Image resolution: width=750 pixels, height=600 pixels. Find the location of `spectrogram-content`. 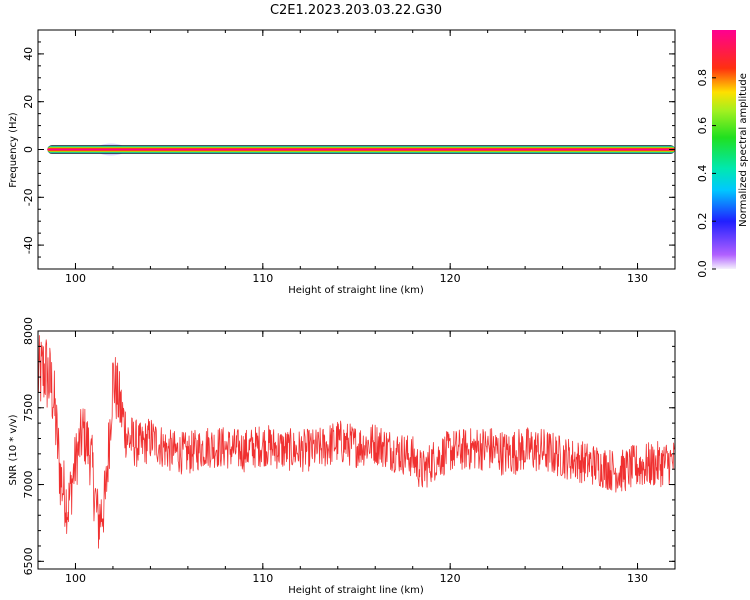

spectrogram-content is located at coordinates (361, 149).